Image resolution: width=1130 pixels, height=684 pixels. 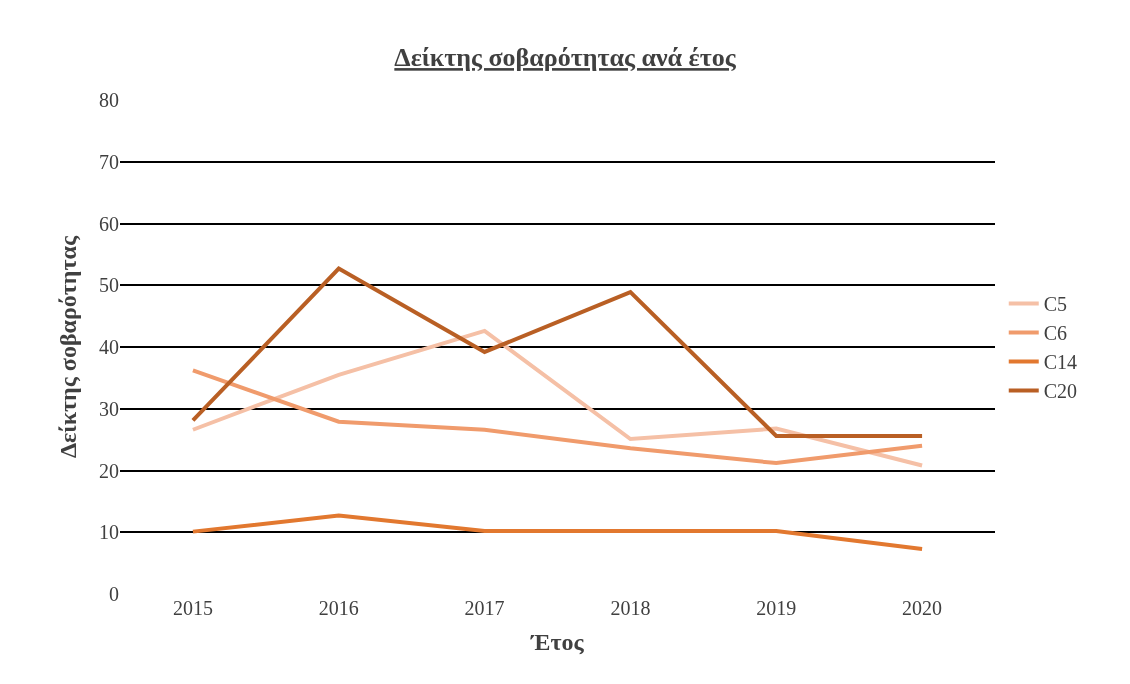 I want to click on y-tick-label: 80, so click(x=109, y=100).